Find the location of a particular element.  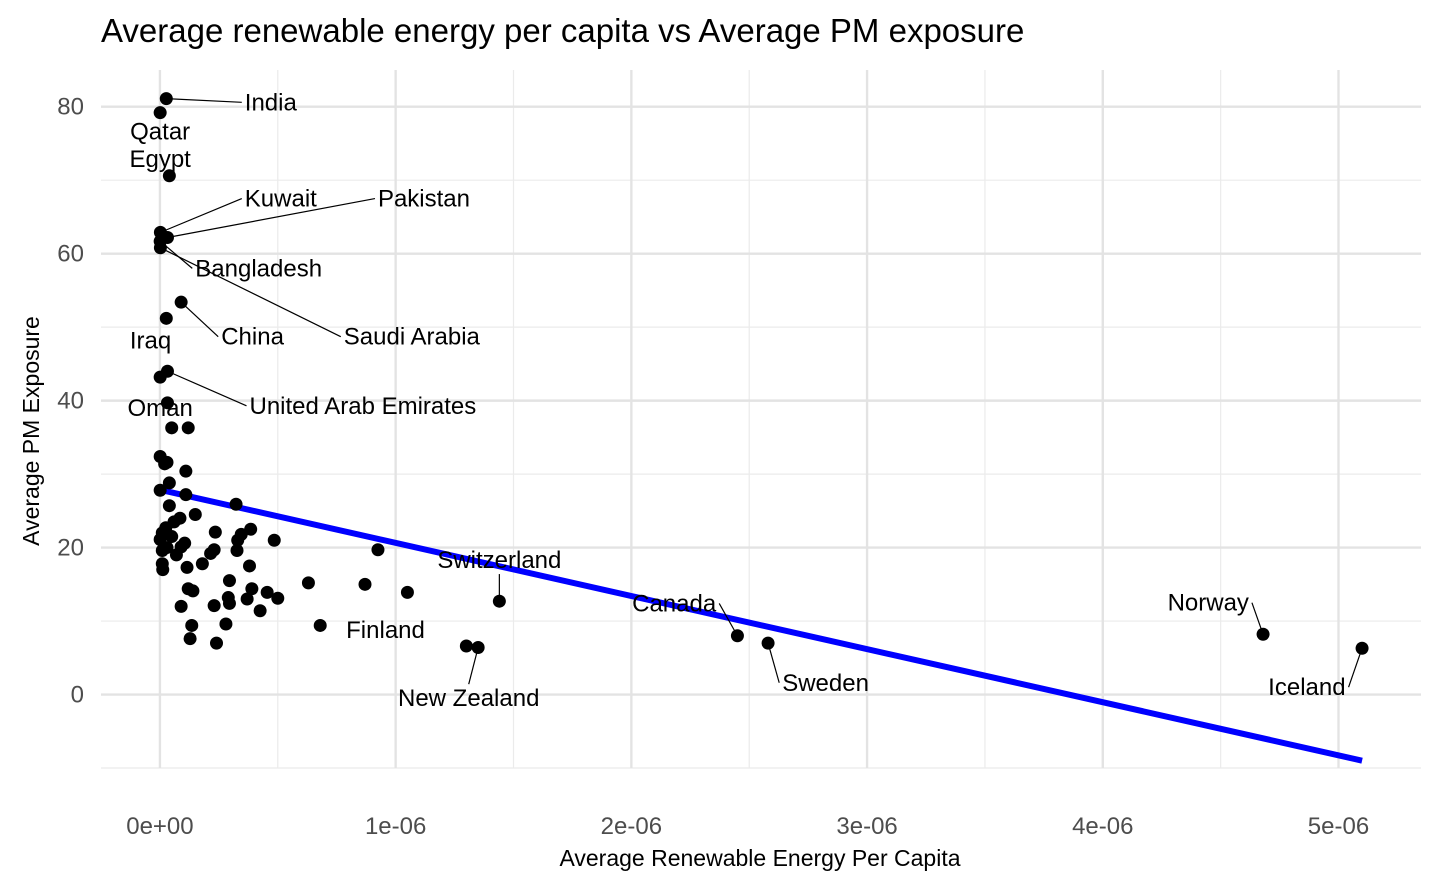

point-label: Oman is located at coordinates (159, 408).